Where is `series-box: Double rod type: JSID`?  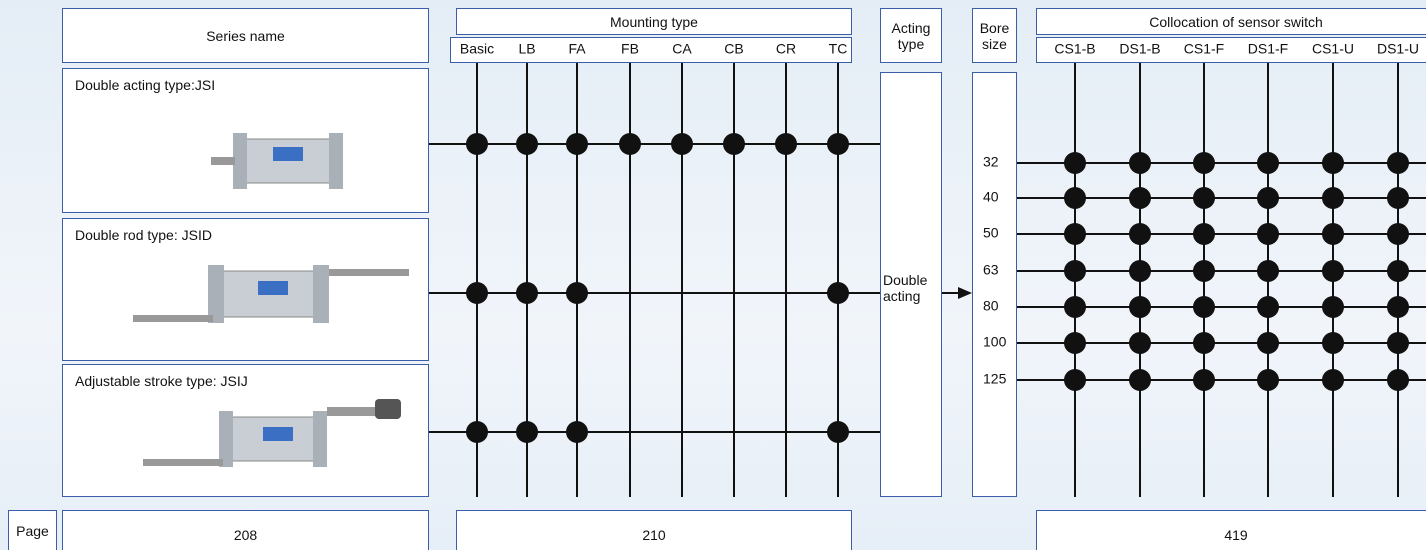 series-box: Double rod type: JSID is located at coordinates (245, 289).